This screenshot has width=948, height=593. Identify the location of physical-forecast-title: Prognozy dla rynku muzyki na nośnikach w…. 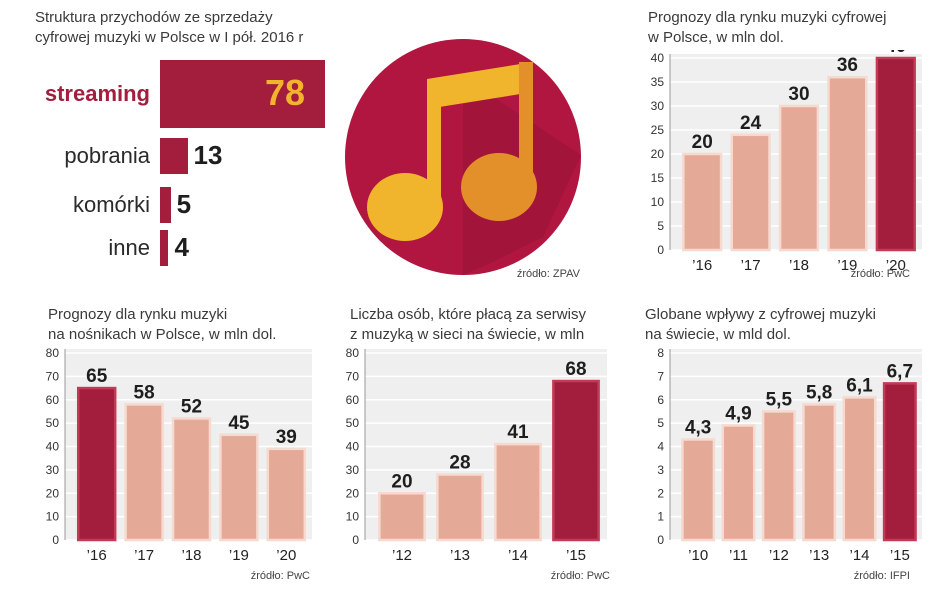
(162, 324).